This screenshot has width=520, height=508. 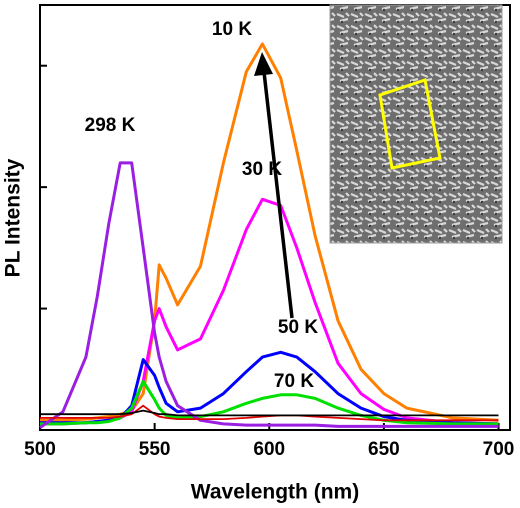 What do you see at coordinates (294, 381) in the screenshot?
I see `series-label: 70 K` at bounding box center [294, 381].